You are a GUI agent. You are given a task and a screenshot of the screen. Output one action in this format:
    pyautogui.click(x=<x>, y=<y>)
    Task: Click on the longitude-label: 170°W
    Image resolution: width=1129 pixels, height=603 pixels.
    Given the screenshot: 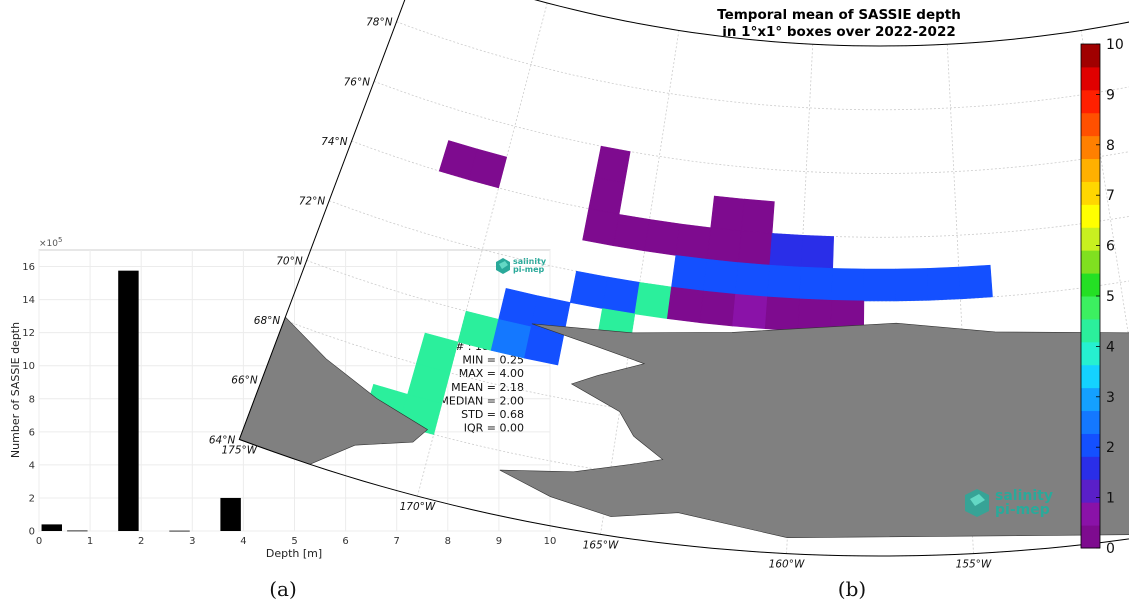 What is the action you would take?
    pyautogui.click(x=418, y=507)
    